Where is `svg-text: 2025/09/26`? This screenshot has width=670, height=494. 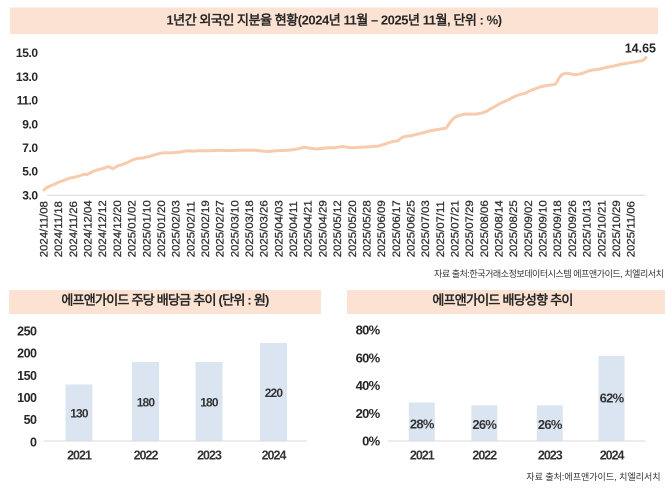 svg-text: 2025/09/26 is located at coordinates (573, 228).